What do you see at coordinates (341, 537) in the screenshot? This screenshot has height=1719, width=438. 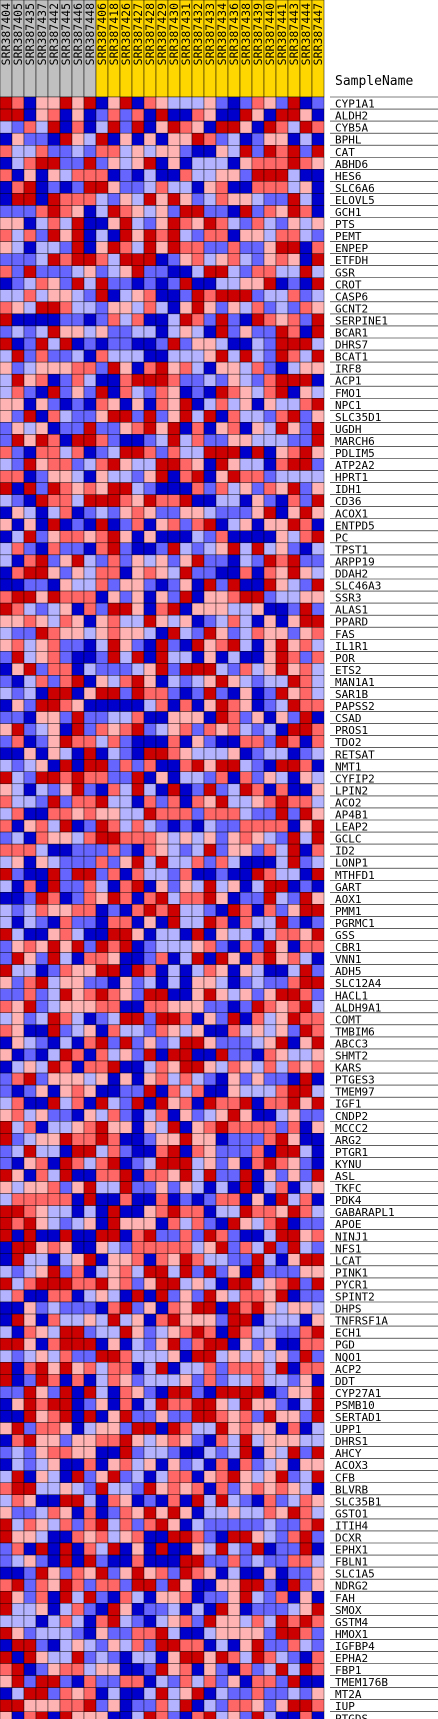 I see `gene-label: PC` at bounding box center [341, 537].